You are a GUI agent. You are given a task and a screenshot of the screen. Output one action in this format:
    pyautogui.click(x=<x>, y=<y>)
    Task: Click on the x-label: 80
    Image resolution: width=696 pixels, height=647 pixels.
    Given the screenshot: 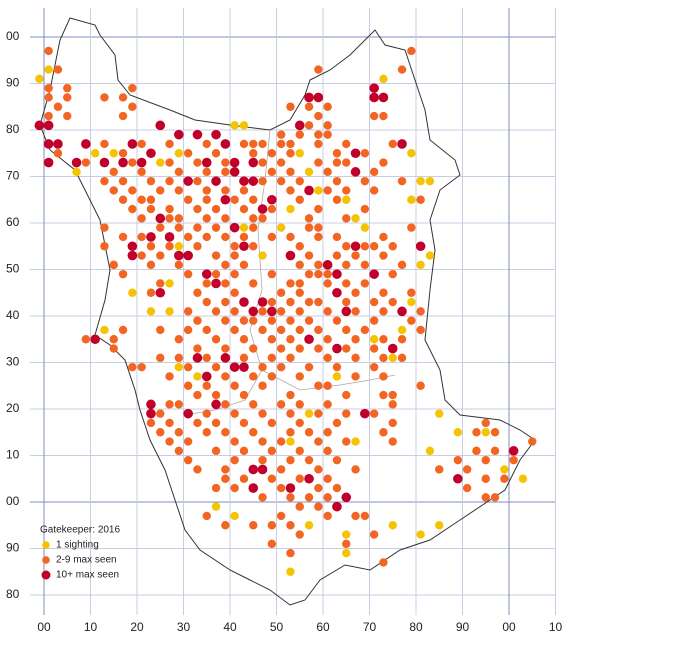 What is the action you would take?
    pyautogui.click(x=416, y=627)
    